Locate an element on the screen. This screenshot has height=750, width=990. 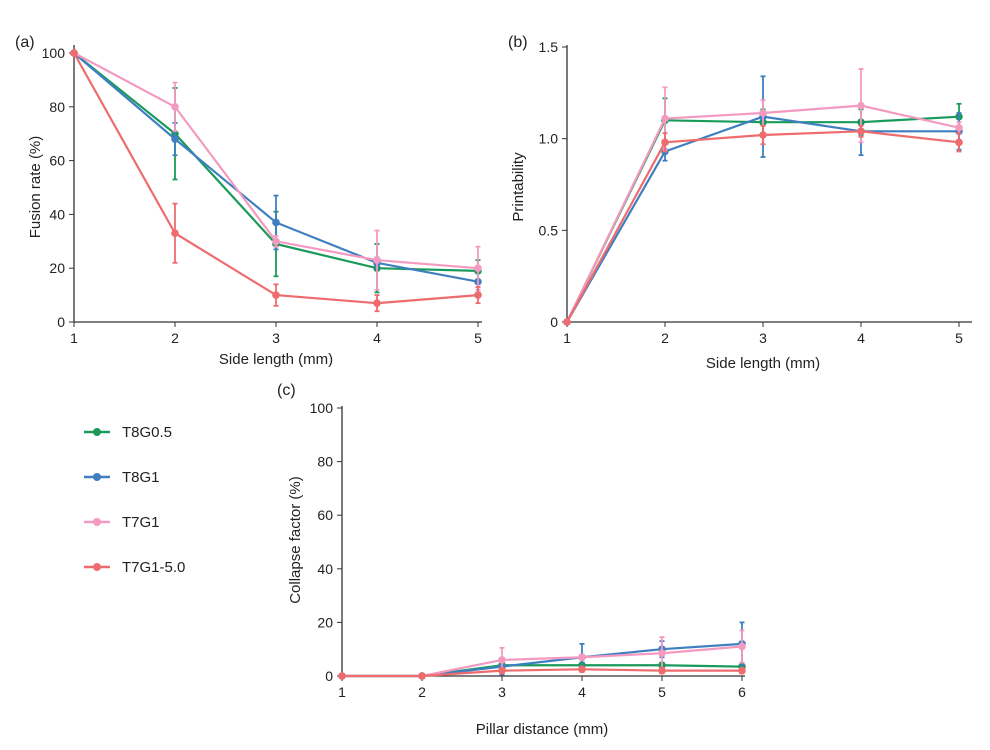
legend-item: T7G1-5.0 is located at coordinates (134, 567).